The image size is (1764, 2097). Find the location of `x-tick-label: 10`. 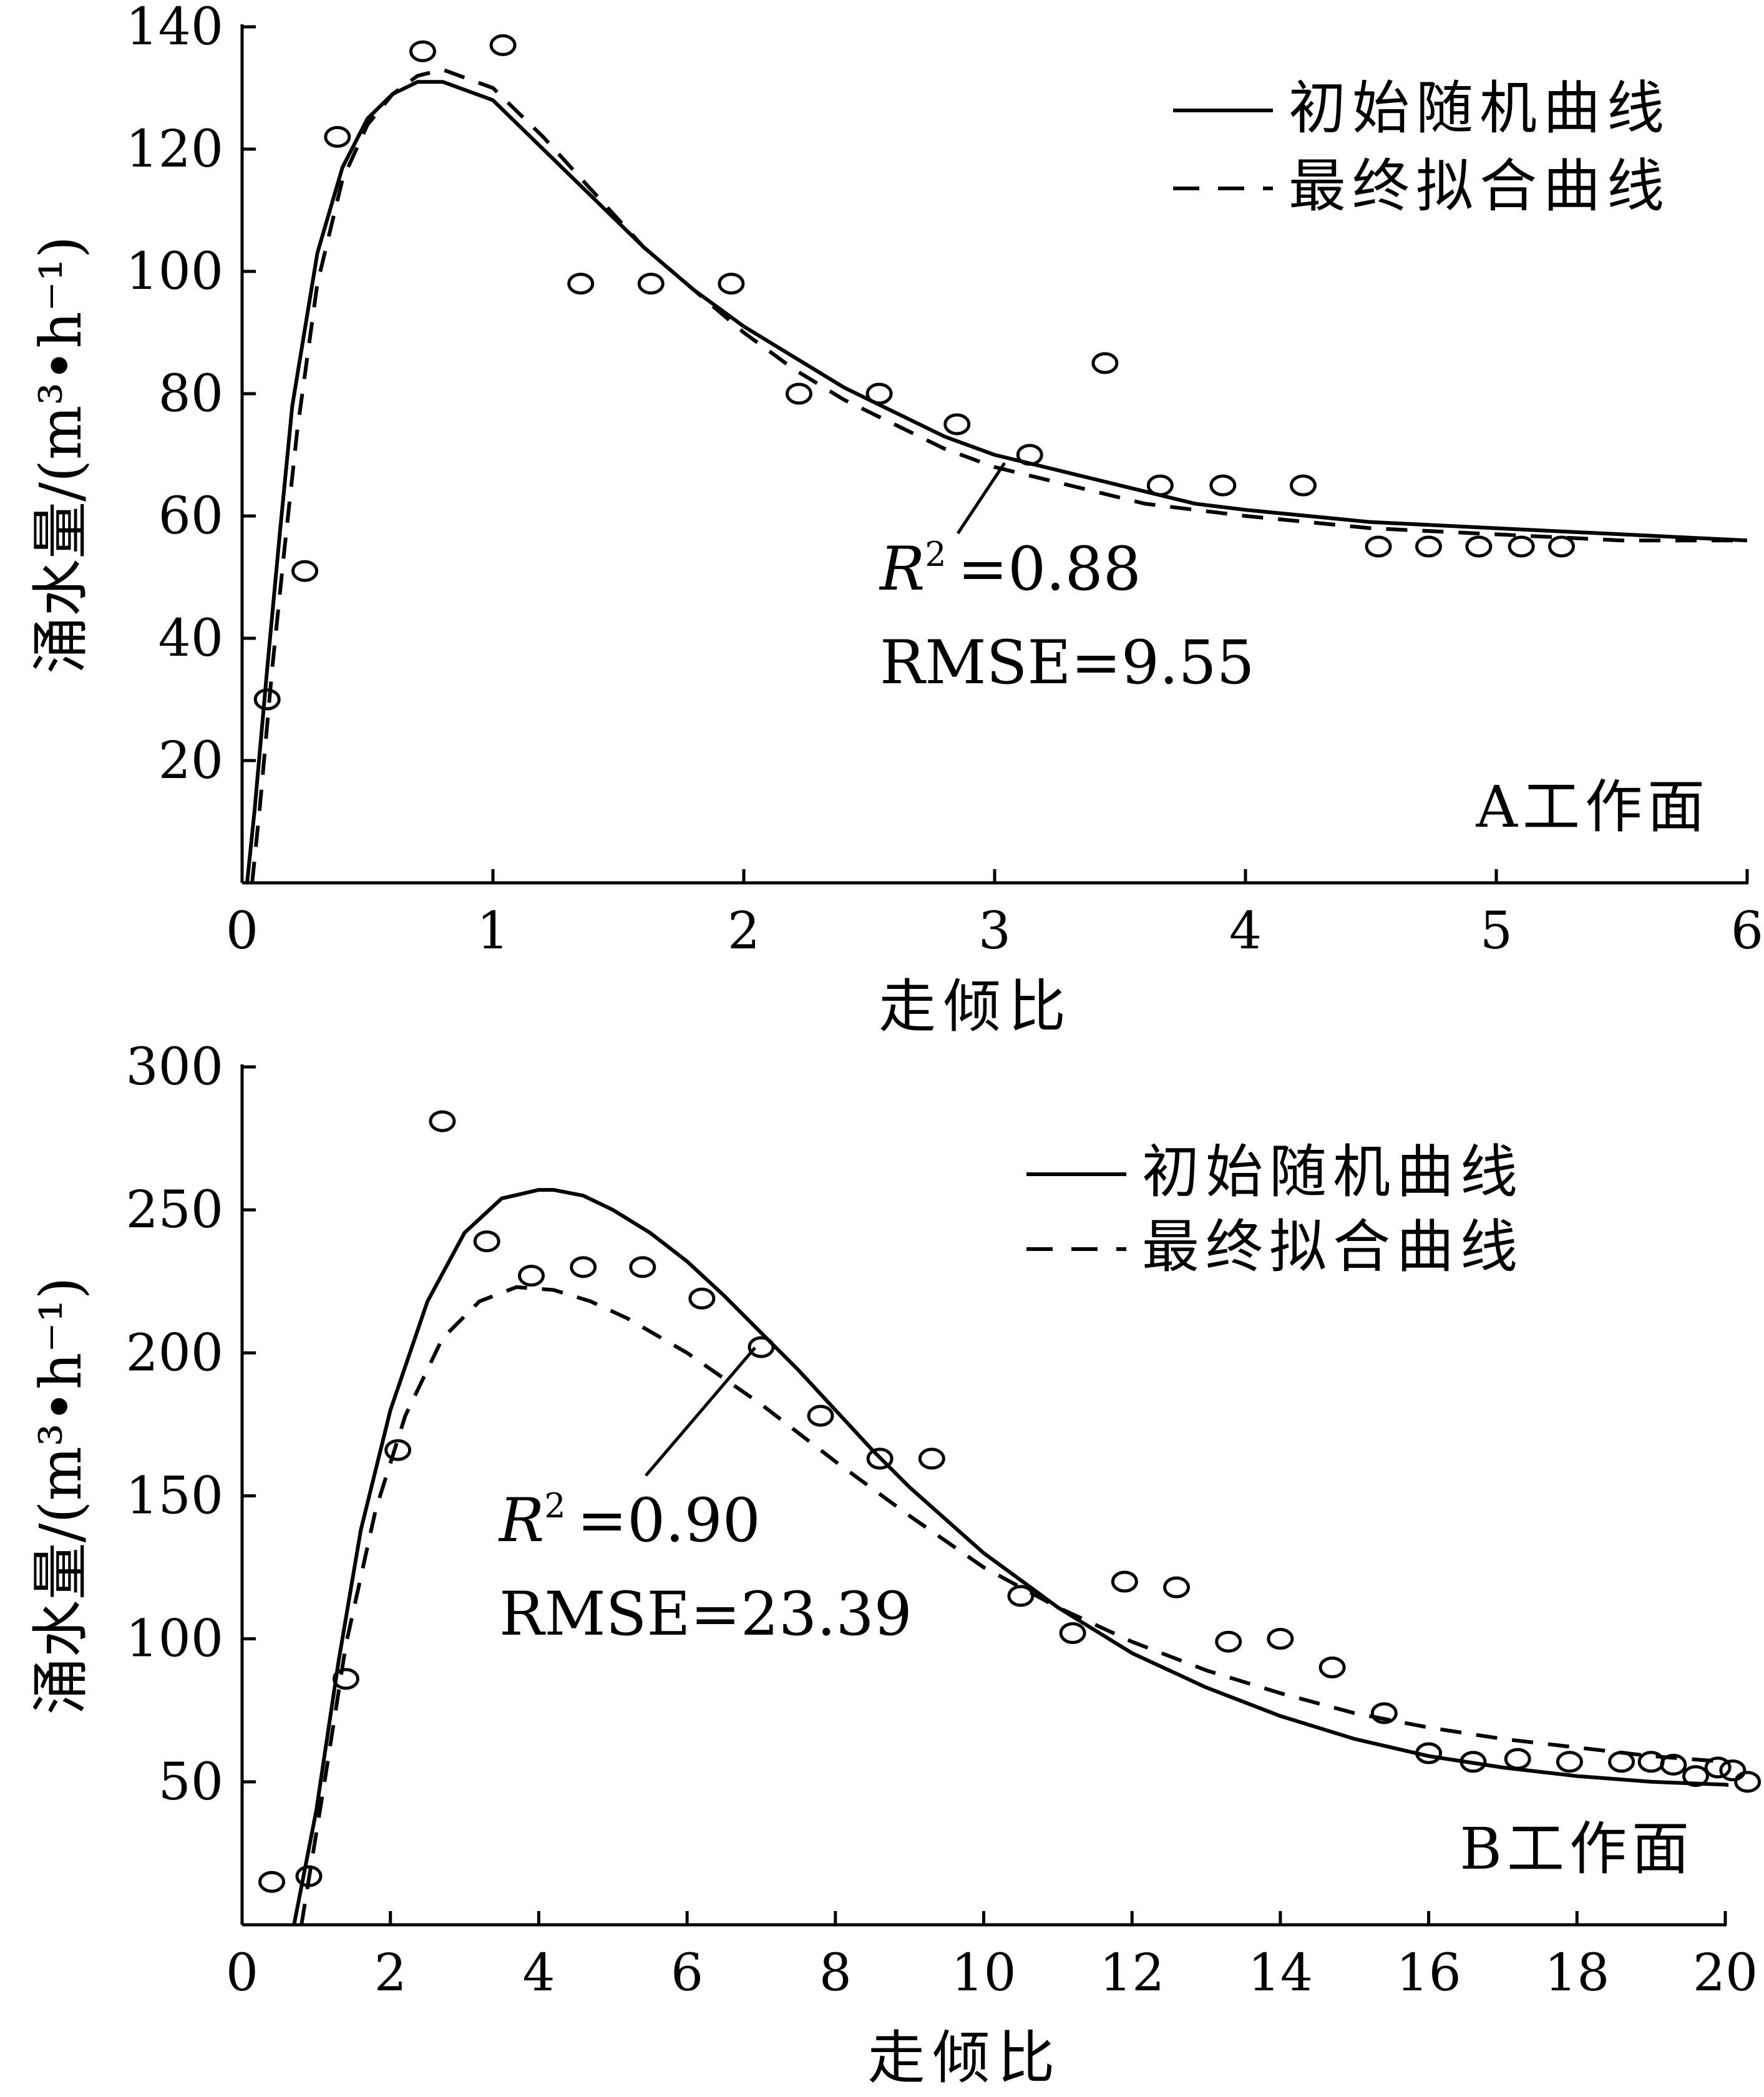

x-tick-label: 10 is located at coordinates (983, 1973).